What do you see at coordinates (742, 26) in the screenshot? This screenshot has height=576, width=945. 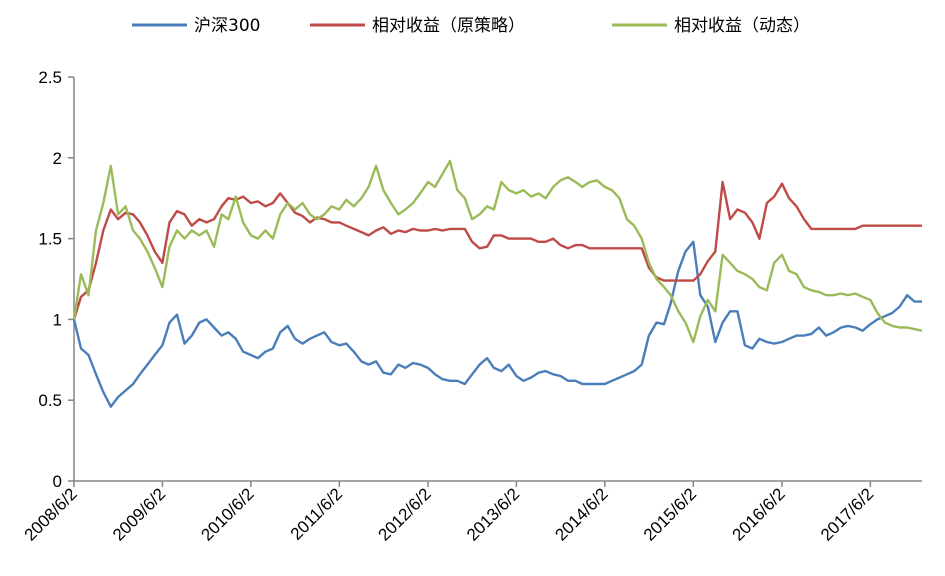 I see `legend-label-3: 相对收益（动态）` at bounding box center [742, 26].